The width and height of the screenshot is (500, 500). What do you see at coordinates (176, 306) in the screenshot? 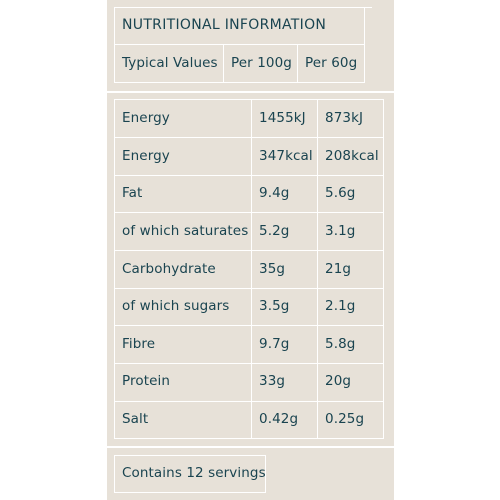
I see `nutrient-label: of which sugars` at bounding box center [176, 306].